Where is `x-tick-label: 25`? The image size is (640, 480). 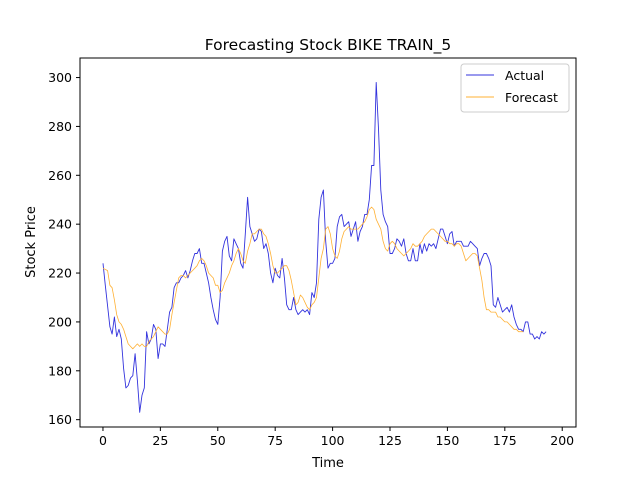 x-tick-label: 25 is located at coordinates (160, 440).